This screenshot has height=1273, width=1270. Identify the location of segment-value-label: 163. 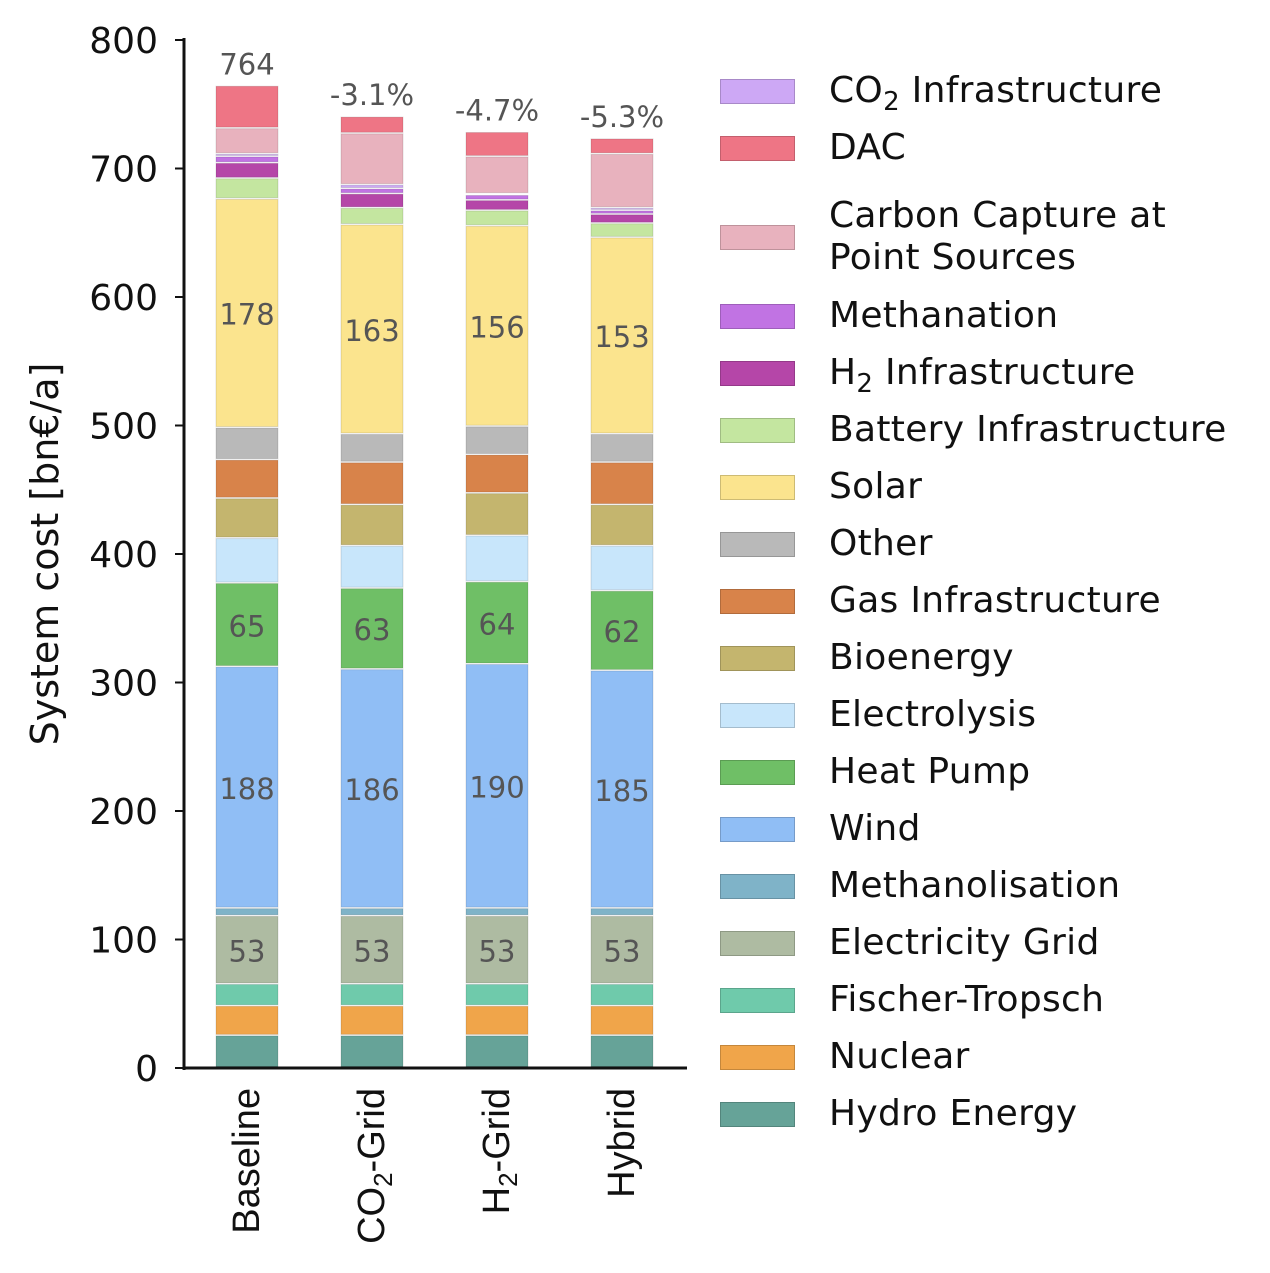
(371, 331).